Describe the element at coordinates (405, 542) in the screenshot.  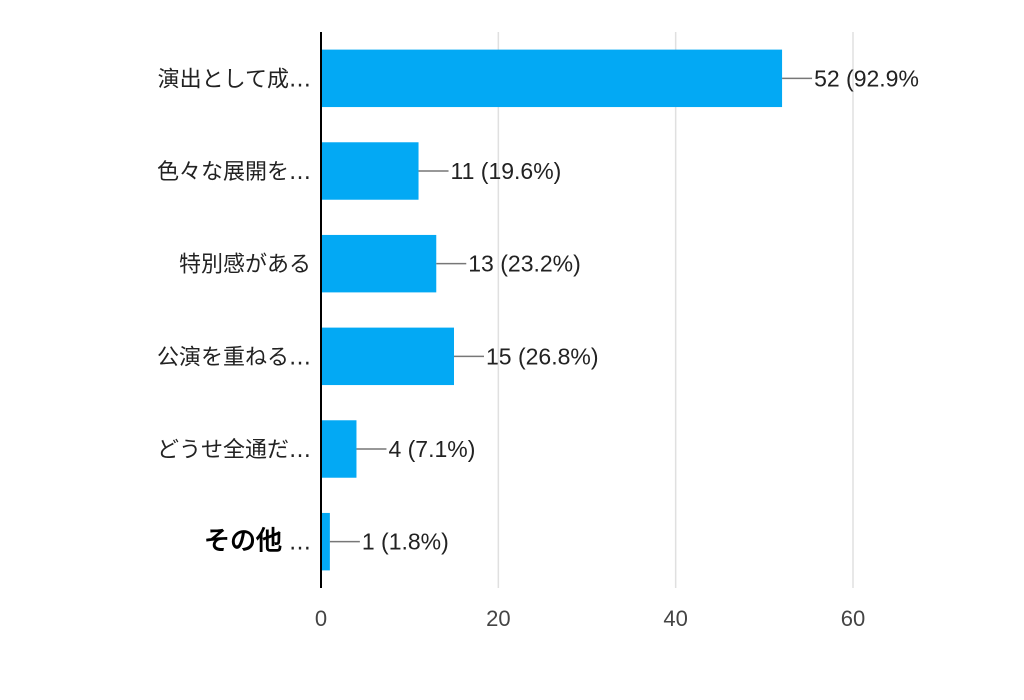
I see `data-label: 1 (1.8%)` at that location.